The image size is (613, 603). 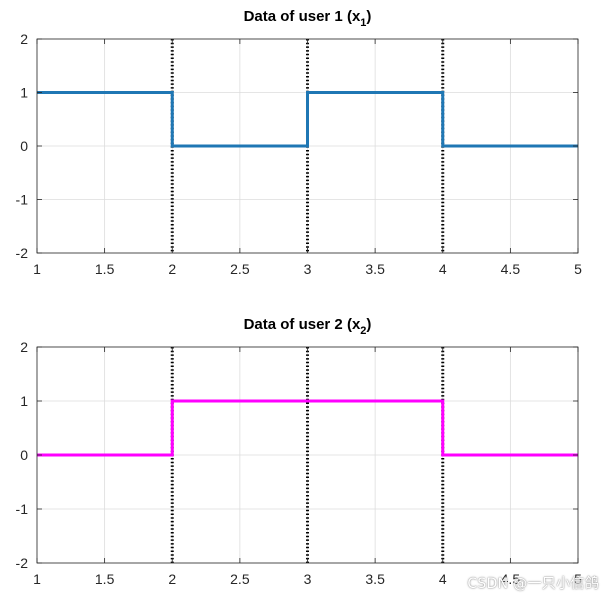 I want to click on chart-title: Data of user 2 (x2), so click(x=308, y=326).